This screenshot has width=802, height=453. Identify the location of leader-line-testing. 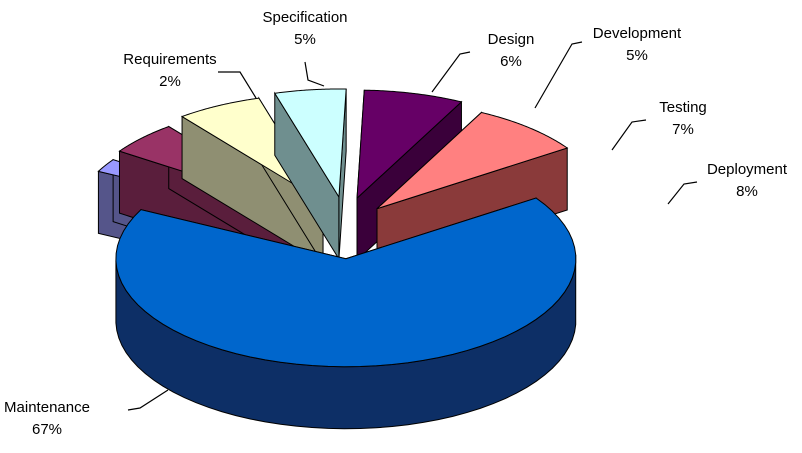
(629, 135).